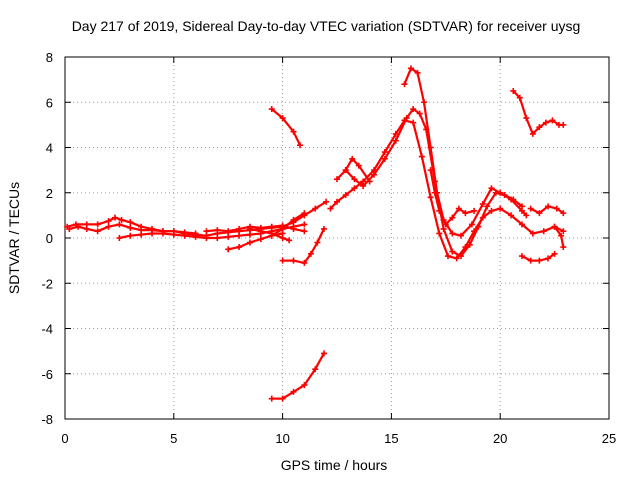 Image resolution: width=640 pixels, height=480 pixels. Describe the element at coordinates (49, 102) in the screenshot. I see `y-tick-label: 6` at that location.